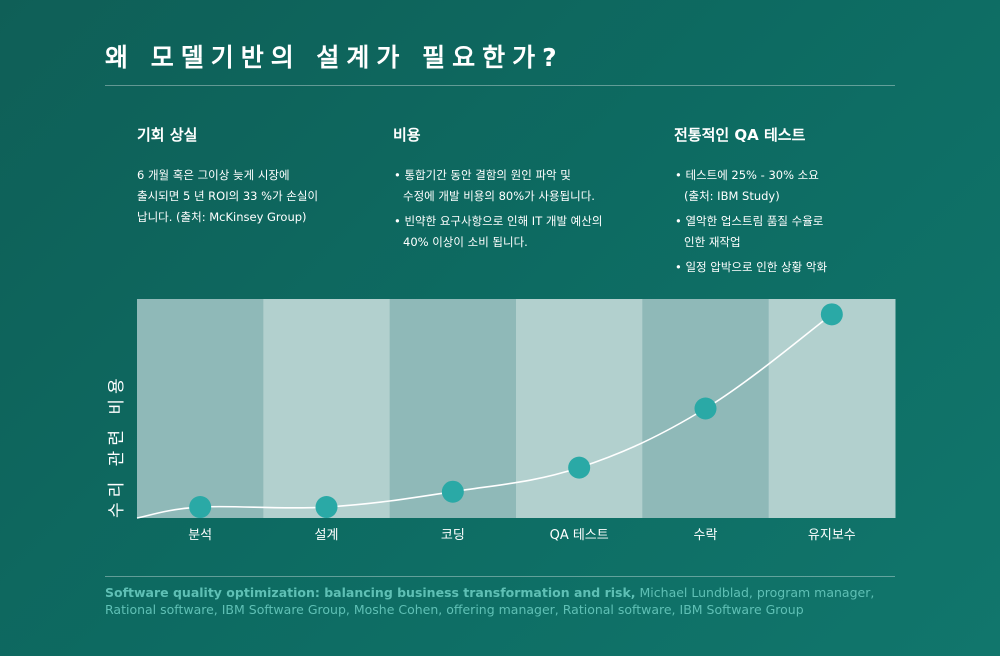 The height and width of the screenshot is (656, 1000). I want to click on text-line: 6 개월 혹은 그이상 늦게 시장에, so click(213, 175).